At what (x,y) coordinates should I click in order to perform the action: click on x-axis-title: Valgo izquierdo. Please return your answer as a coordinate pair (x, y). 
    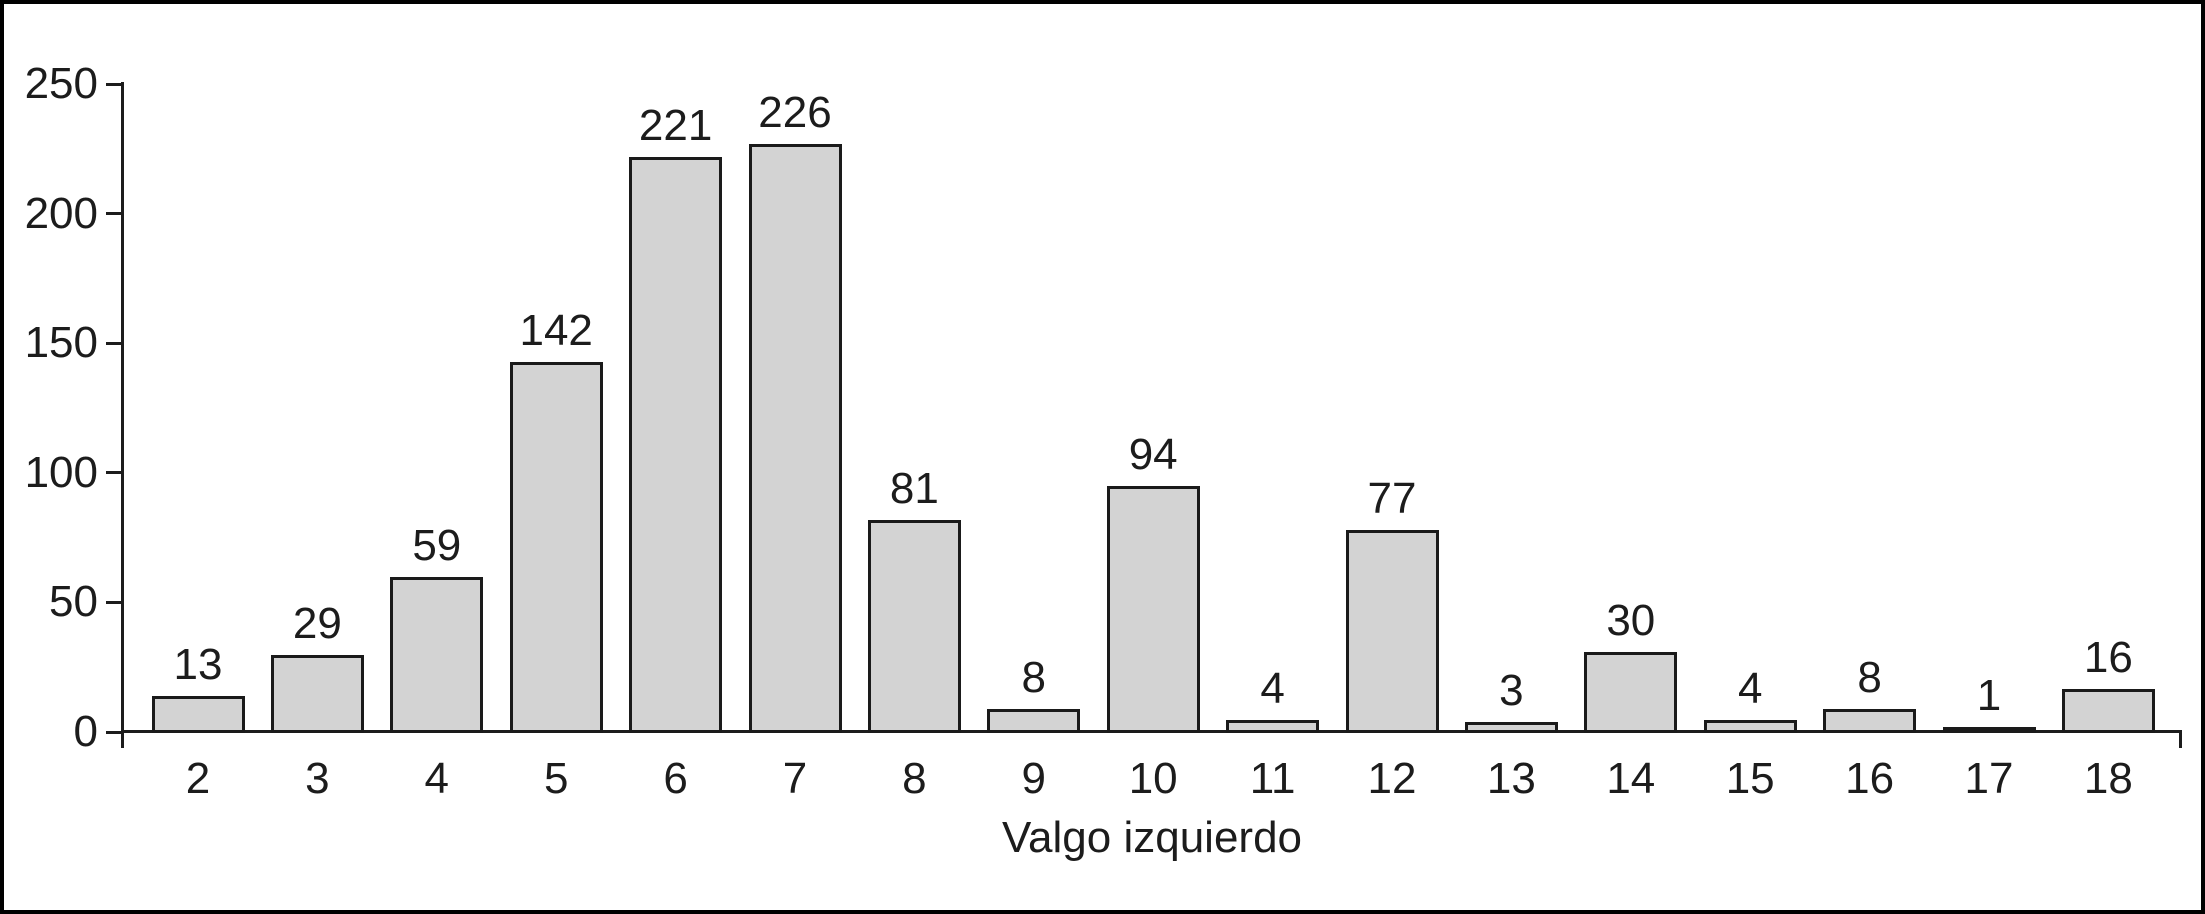
    Looking at the image, I should click on (1152, 837).